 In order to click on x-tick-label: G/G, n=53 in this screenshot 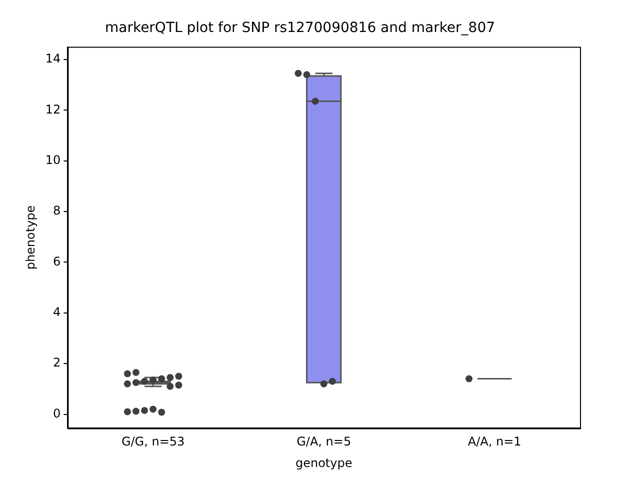, I will do `click(153, 441)`.